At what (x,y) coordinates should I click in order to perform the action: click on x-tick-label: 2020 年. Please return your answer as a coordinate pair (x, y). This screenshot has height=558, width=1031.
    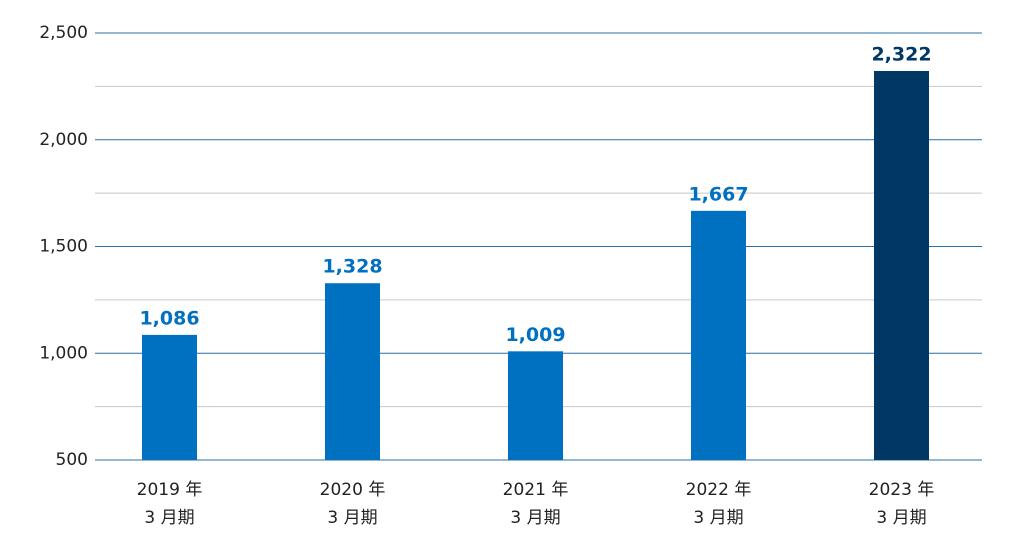
    Looking at the image, I should click on (353, 490).